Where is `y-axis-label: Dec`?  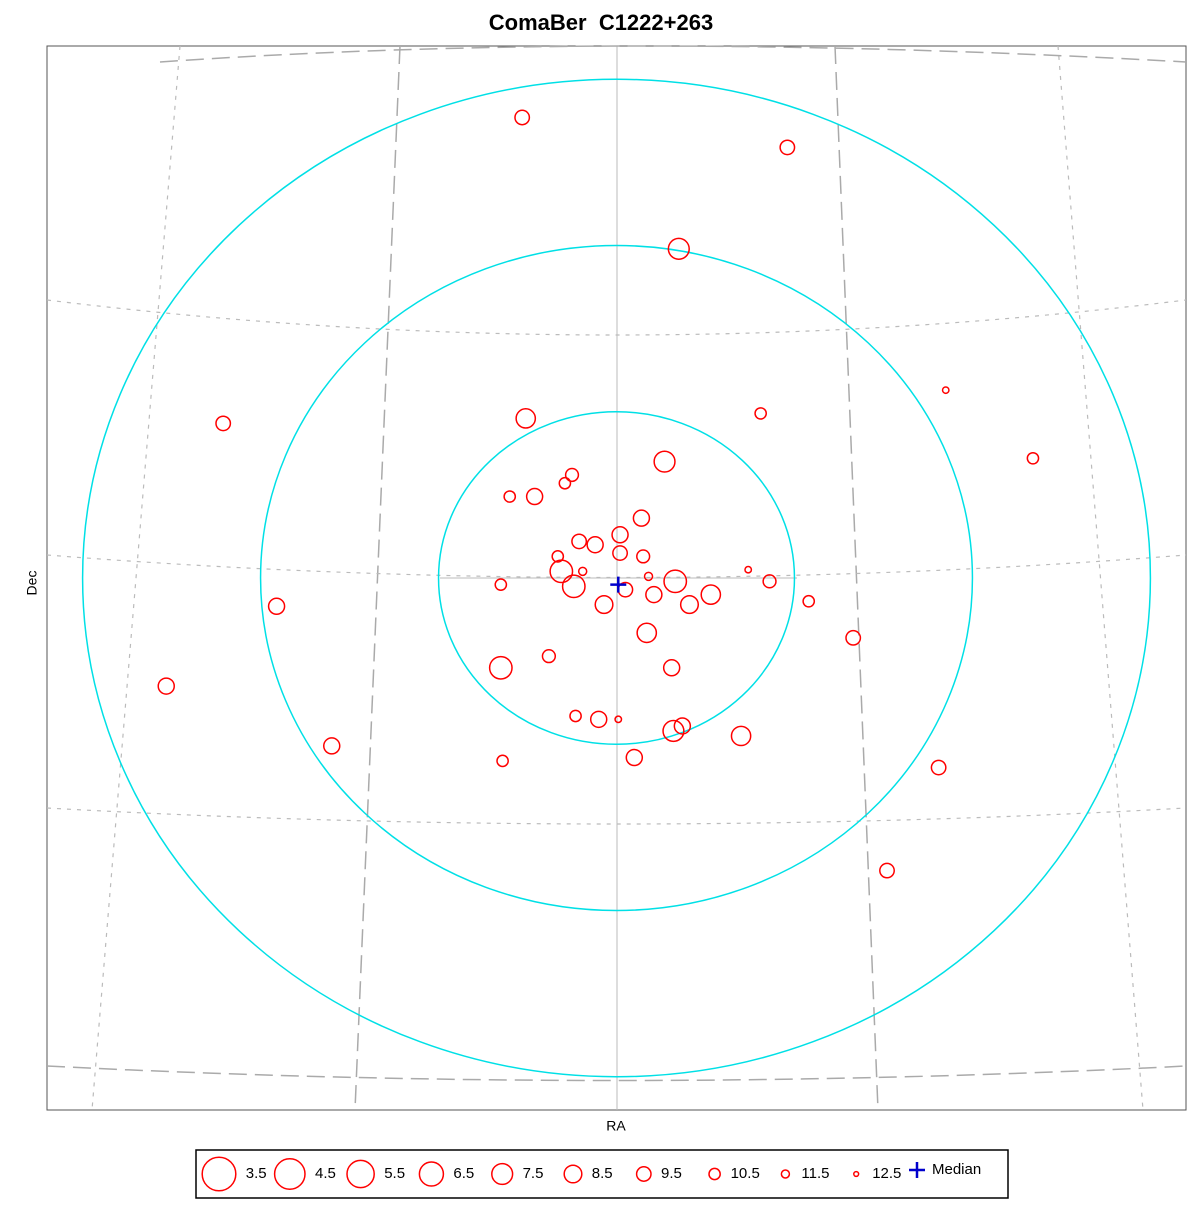
y-axis-label: Dec is located at coordinates (32, 583).